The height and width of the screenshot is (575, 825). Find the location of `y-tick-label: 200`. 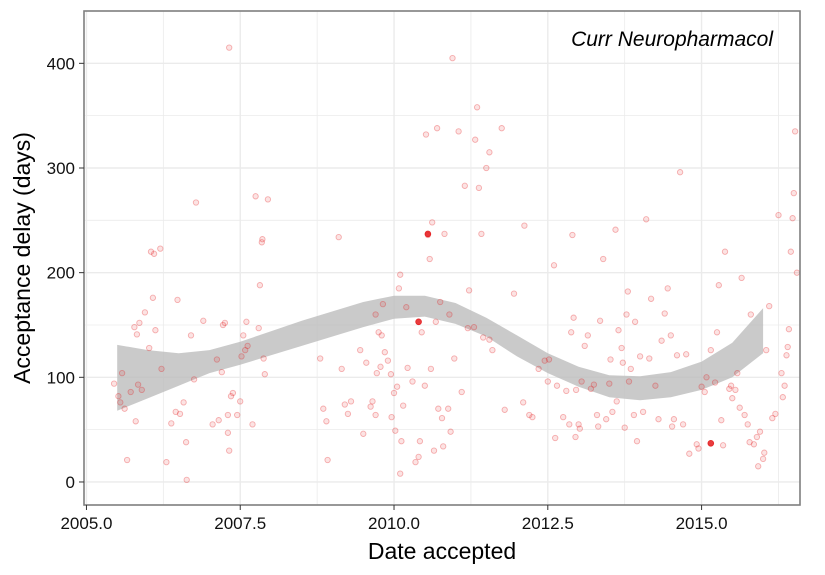

y-tick-label: 200 is located at coordinates (61, 273).